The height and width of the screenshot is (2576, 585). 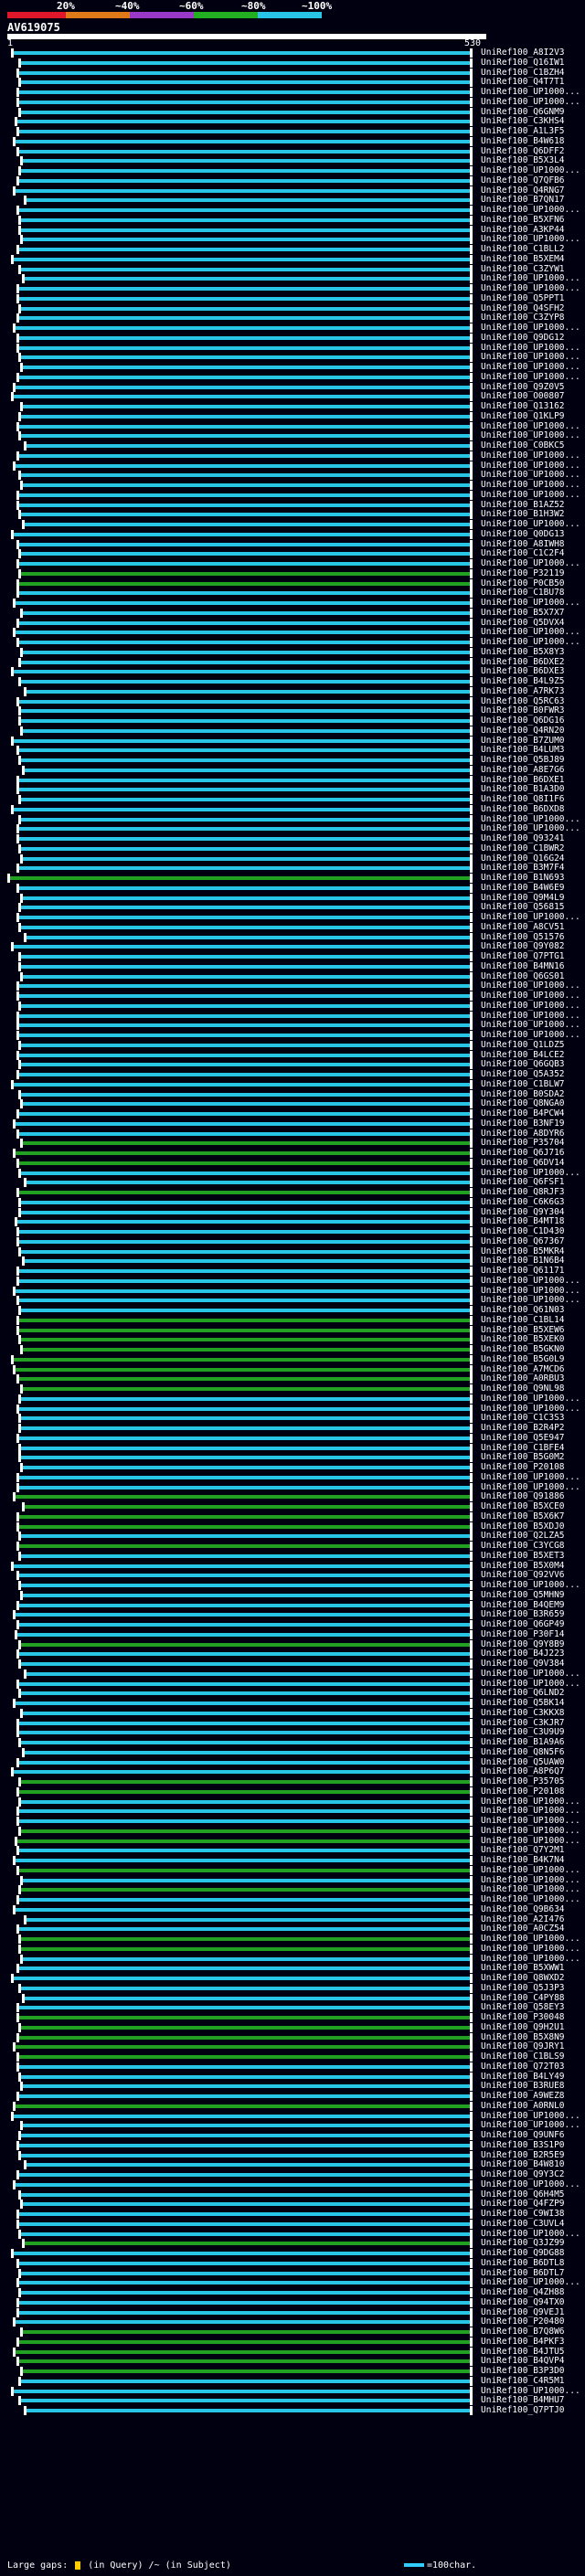 I want to click on hit-row: UniRef100_B5X0M4, so click(x=293, y=1566).